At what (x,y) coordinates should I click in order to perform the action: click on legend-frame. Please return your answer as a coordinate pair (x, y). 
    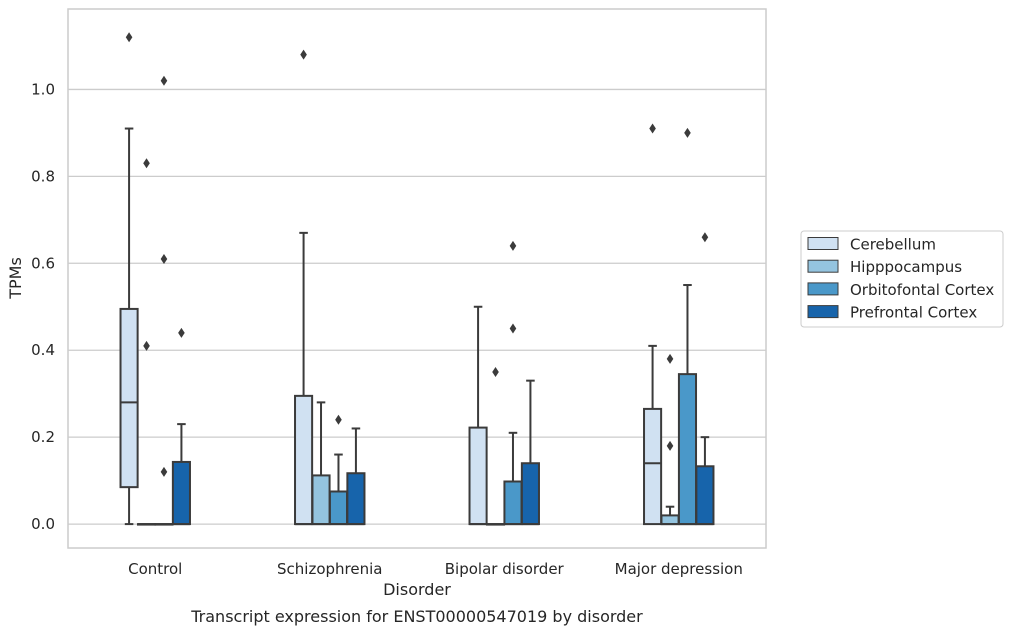
    Looking at the image, I should click on (902, 279).